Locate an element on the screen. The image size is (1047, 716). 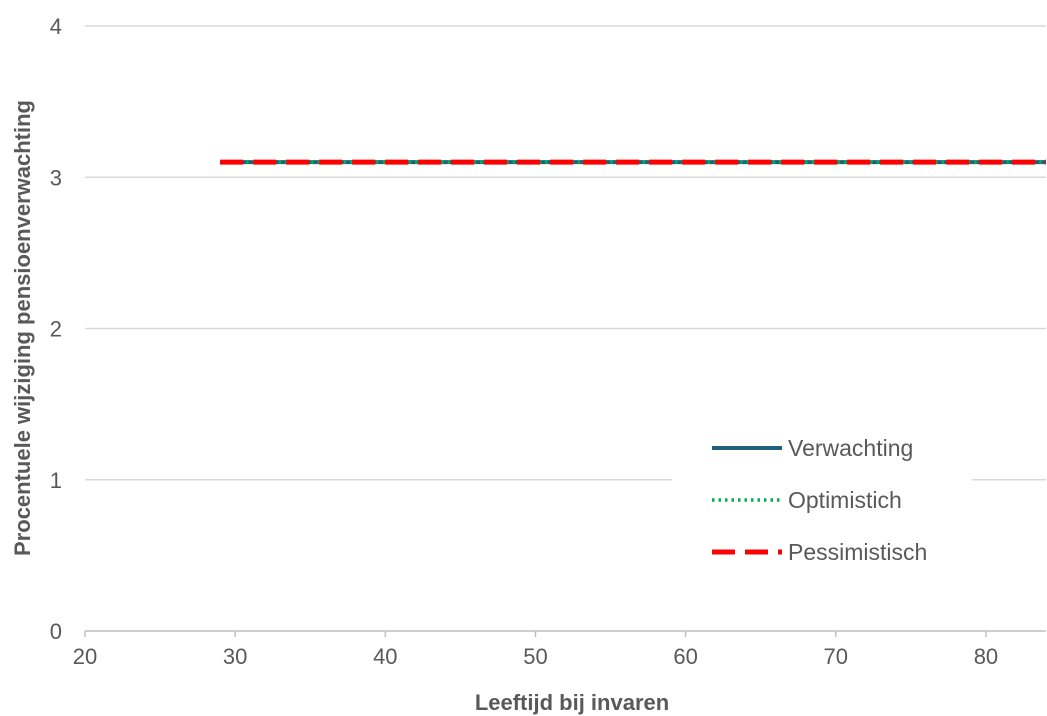
x-tick-label: 50 is located at coordinates (535, 656).